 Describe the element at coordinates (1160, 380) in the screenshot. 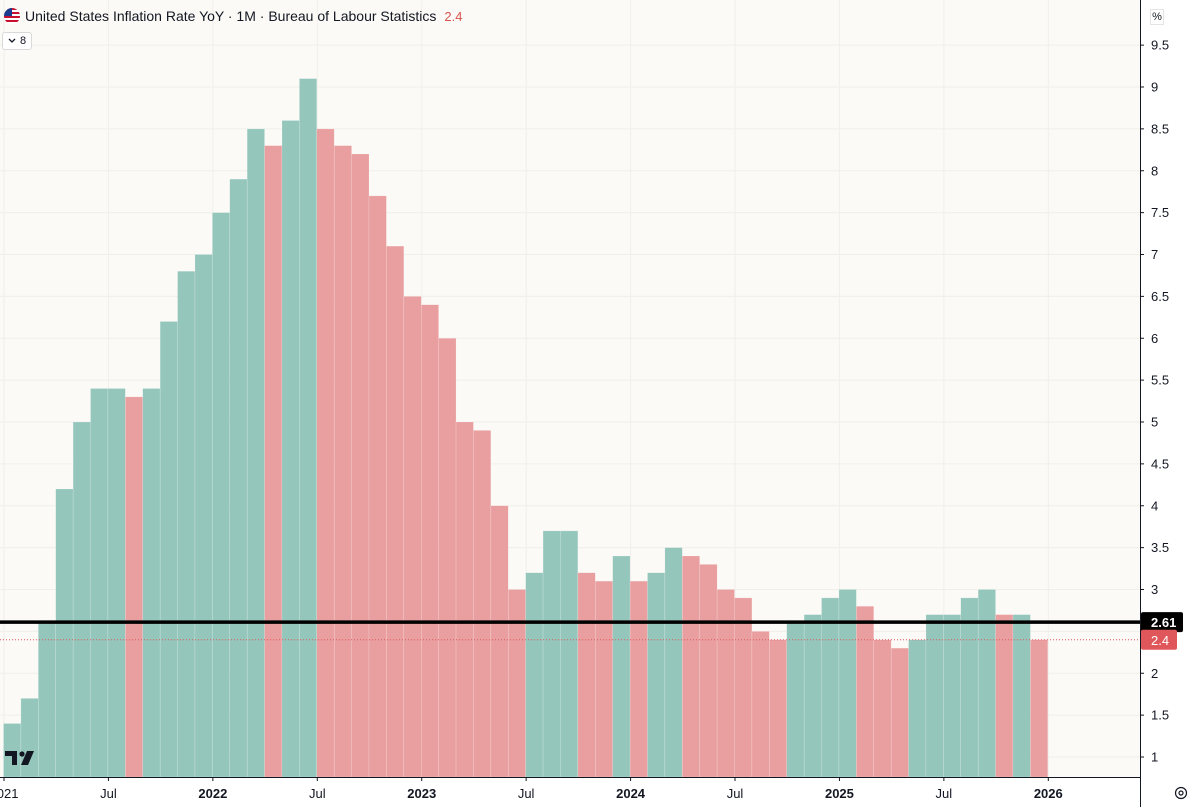

I see `y-tick-label: 5.5` at that location.